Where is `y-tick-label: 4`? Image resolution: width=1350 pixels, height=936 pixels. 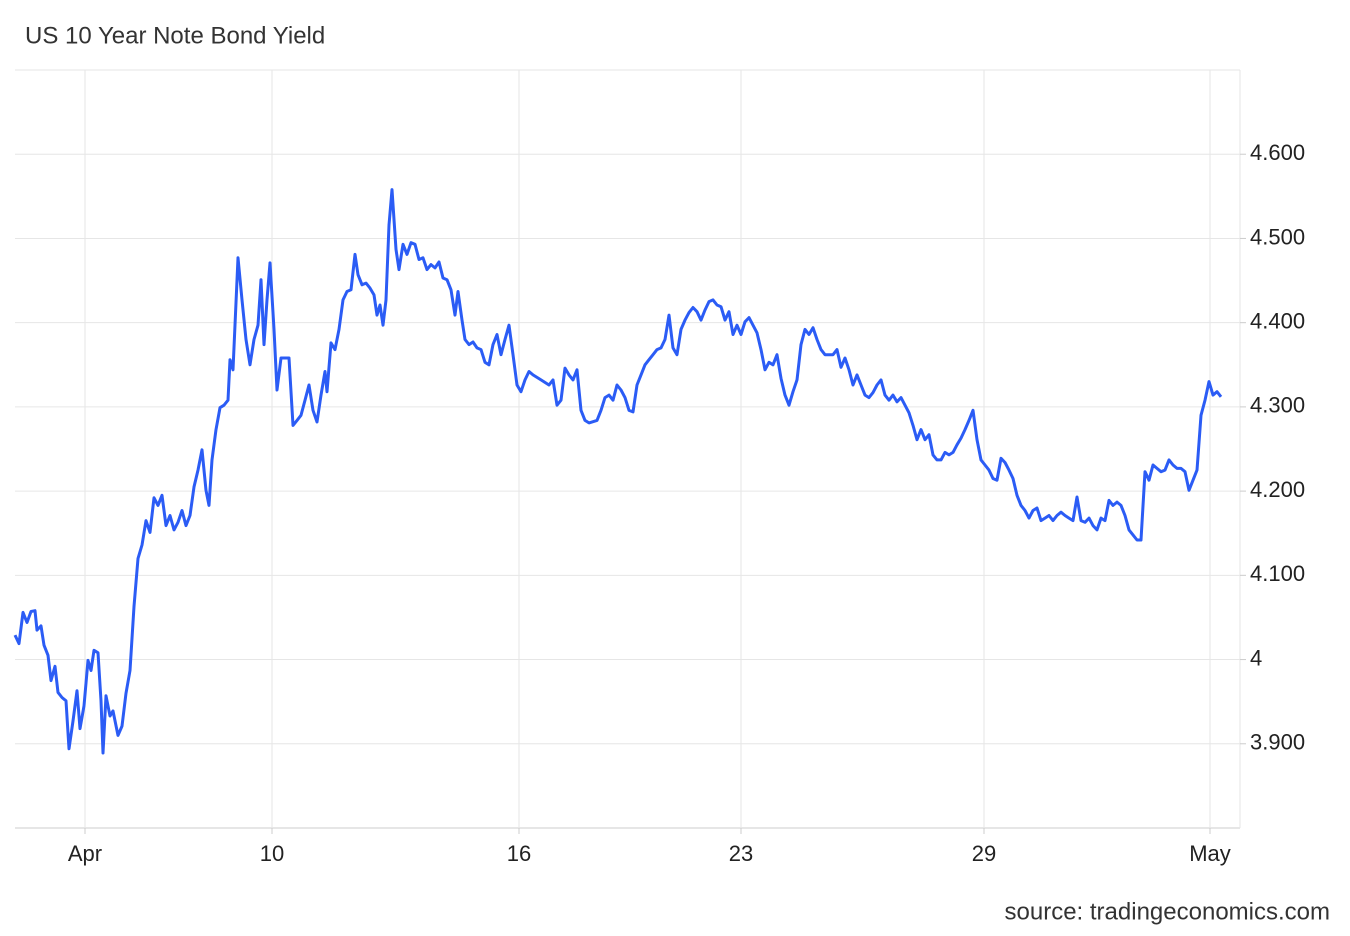 y-tick-label: 4 is located at coordinates (1256, 657).